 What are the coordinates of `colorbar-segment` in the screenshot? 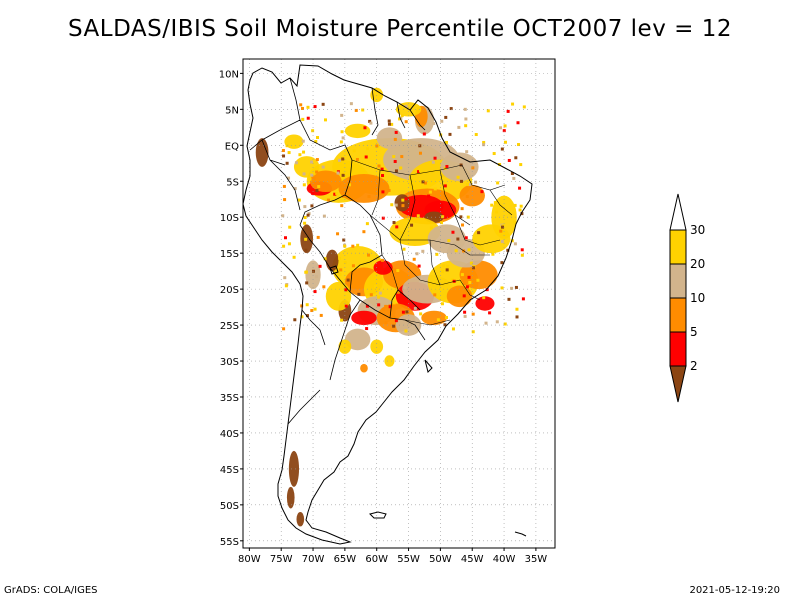 It's located at (678, 247).